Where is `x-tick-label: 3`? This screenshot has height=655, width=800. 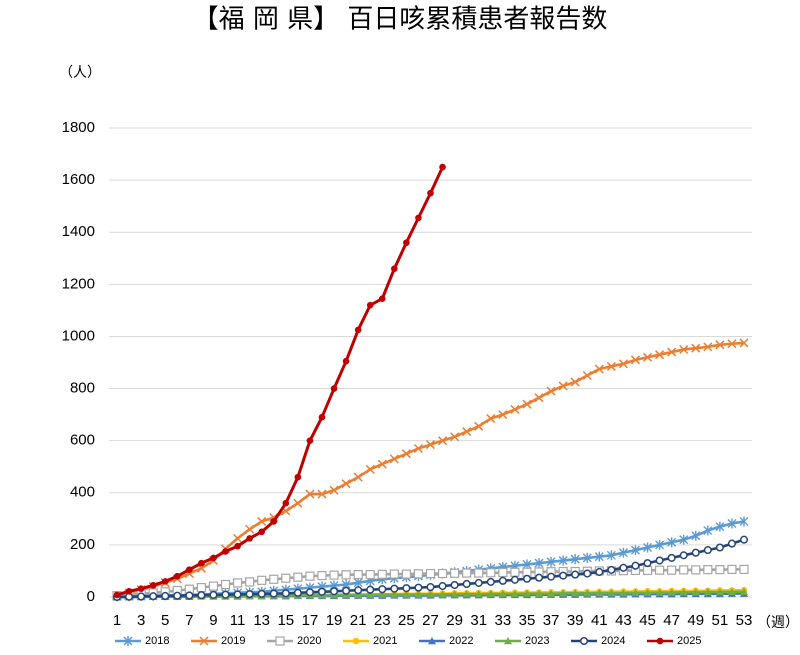
x-tick-label: 3 is located at coordinates (141, 620).